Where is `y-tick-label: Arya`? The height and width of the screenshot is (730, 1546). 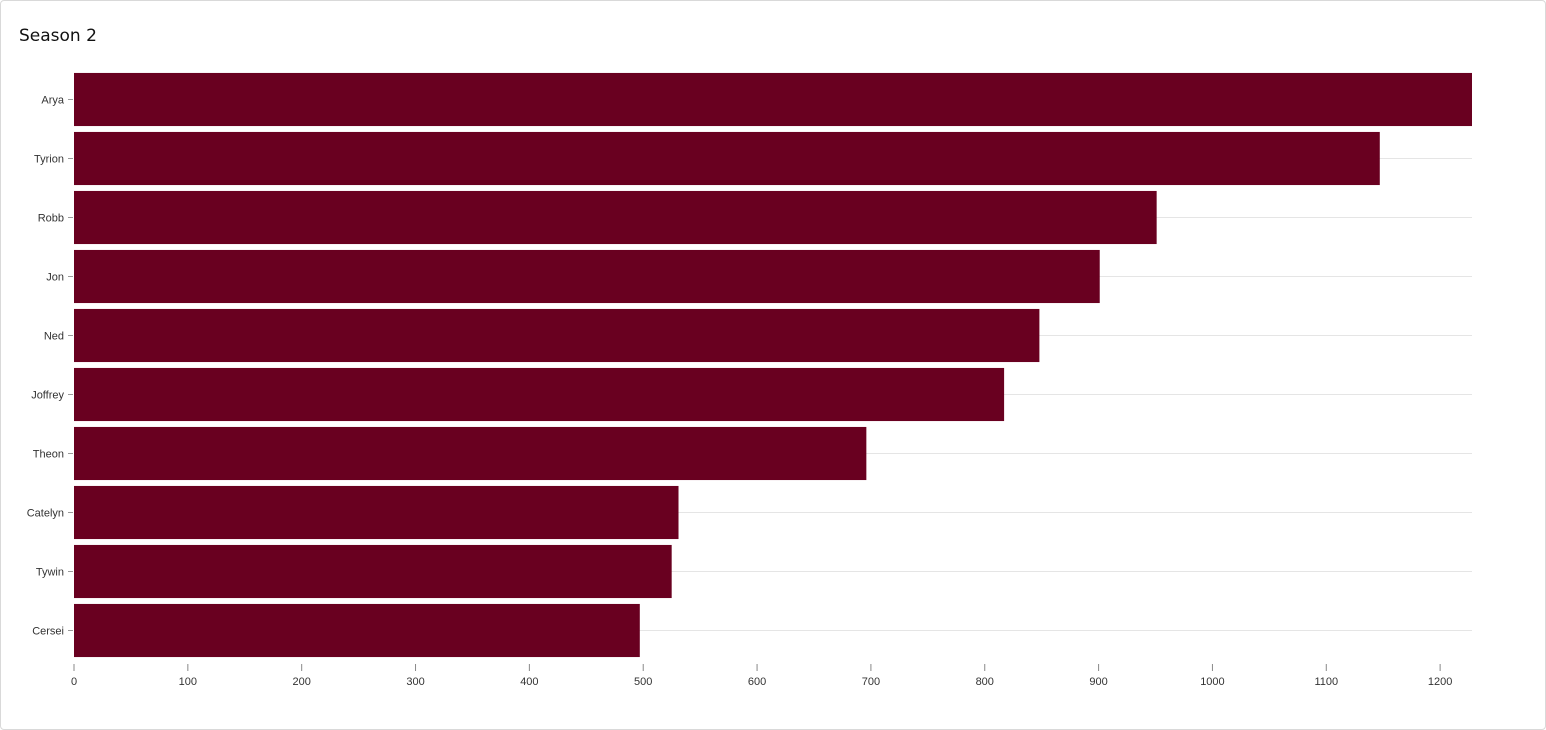
y-tick-label: Arya is located at coordinates (53, 101).